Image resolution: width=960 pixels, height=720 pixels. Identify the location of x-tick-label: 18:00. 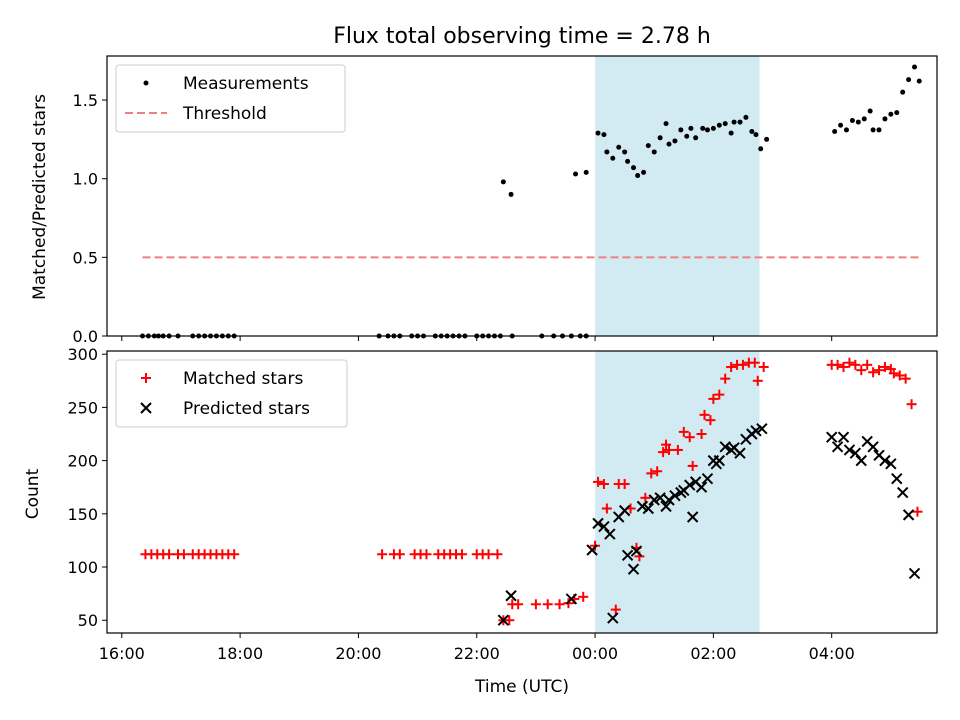
(240, 653).